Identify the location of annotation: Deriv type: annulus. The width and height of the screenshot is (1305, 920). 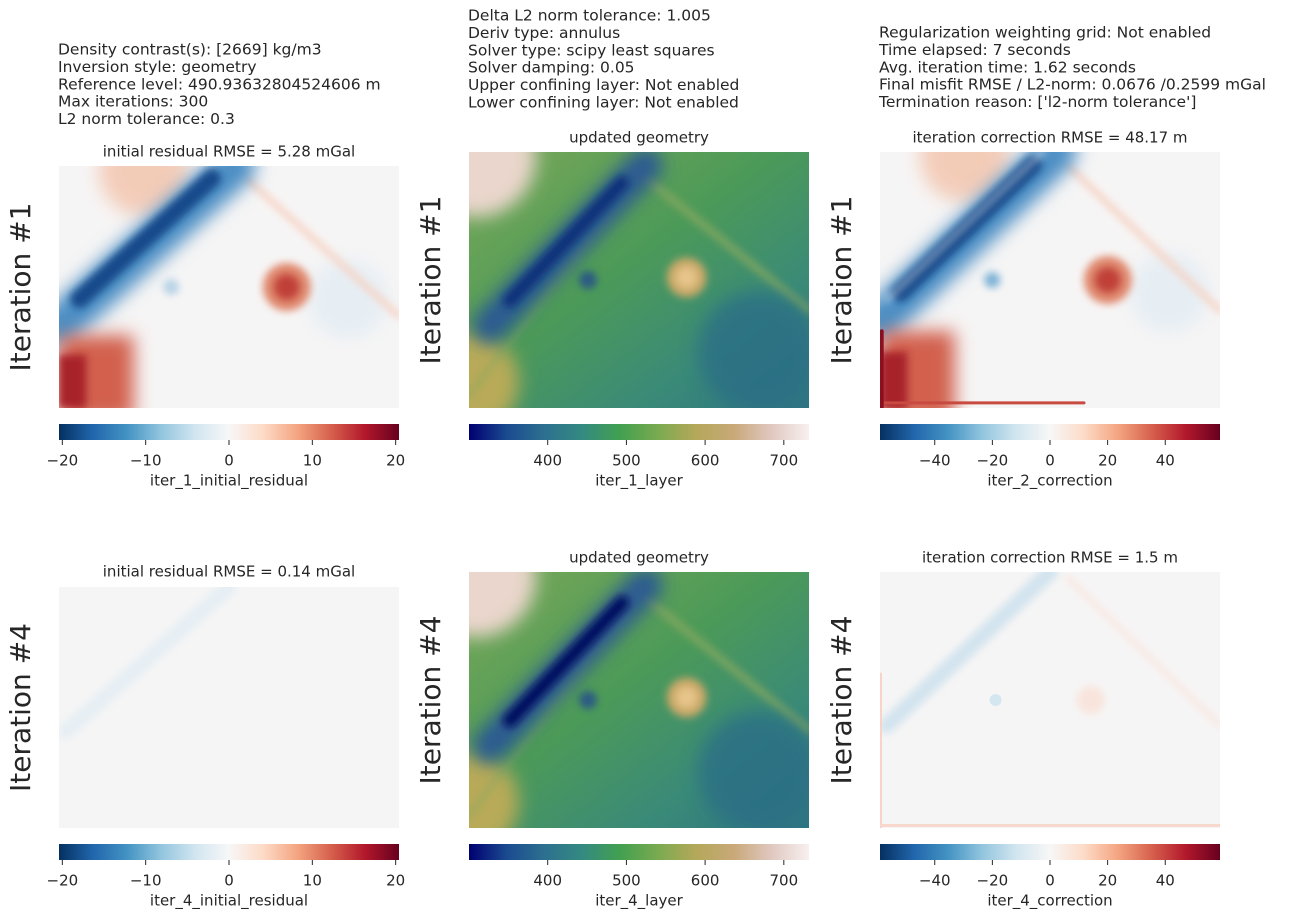
(544, 33).